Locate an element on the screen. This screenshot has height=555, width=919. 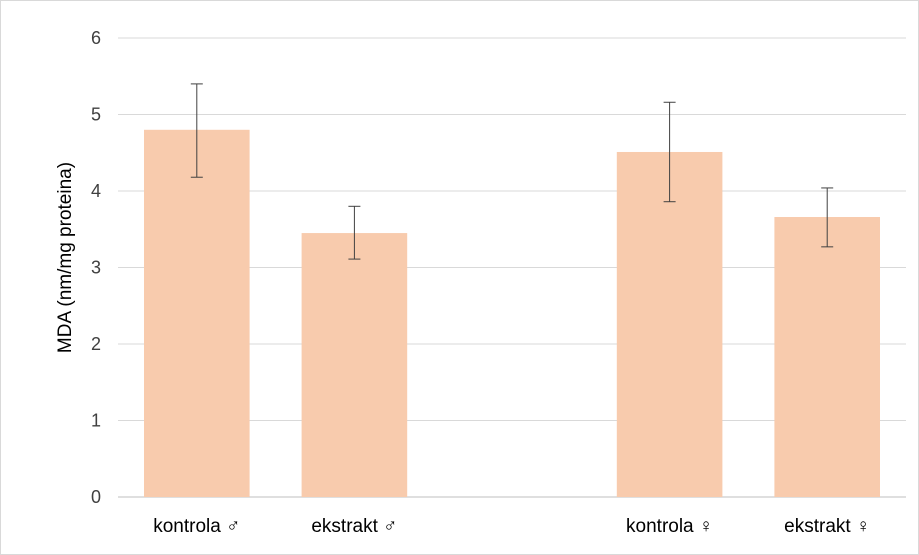
y-tick-label-3: 3 is located at coordinates (96, 268).